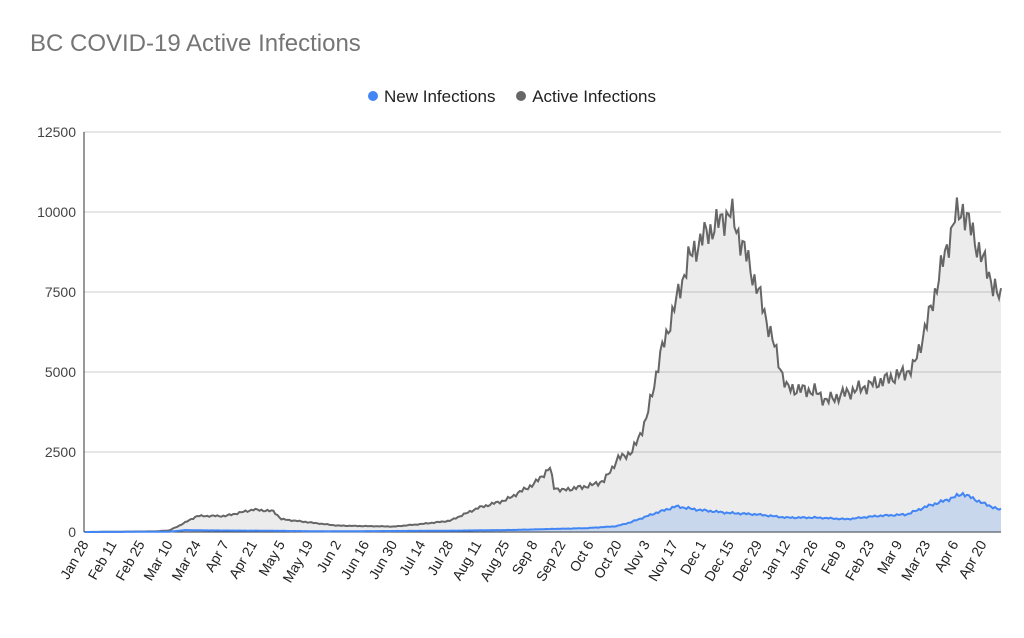  I want to click on y-tick-label: 10000, so click(56, 212).